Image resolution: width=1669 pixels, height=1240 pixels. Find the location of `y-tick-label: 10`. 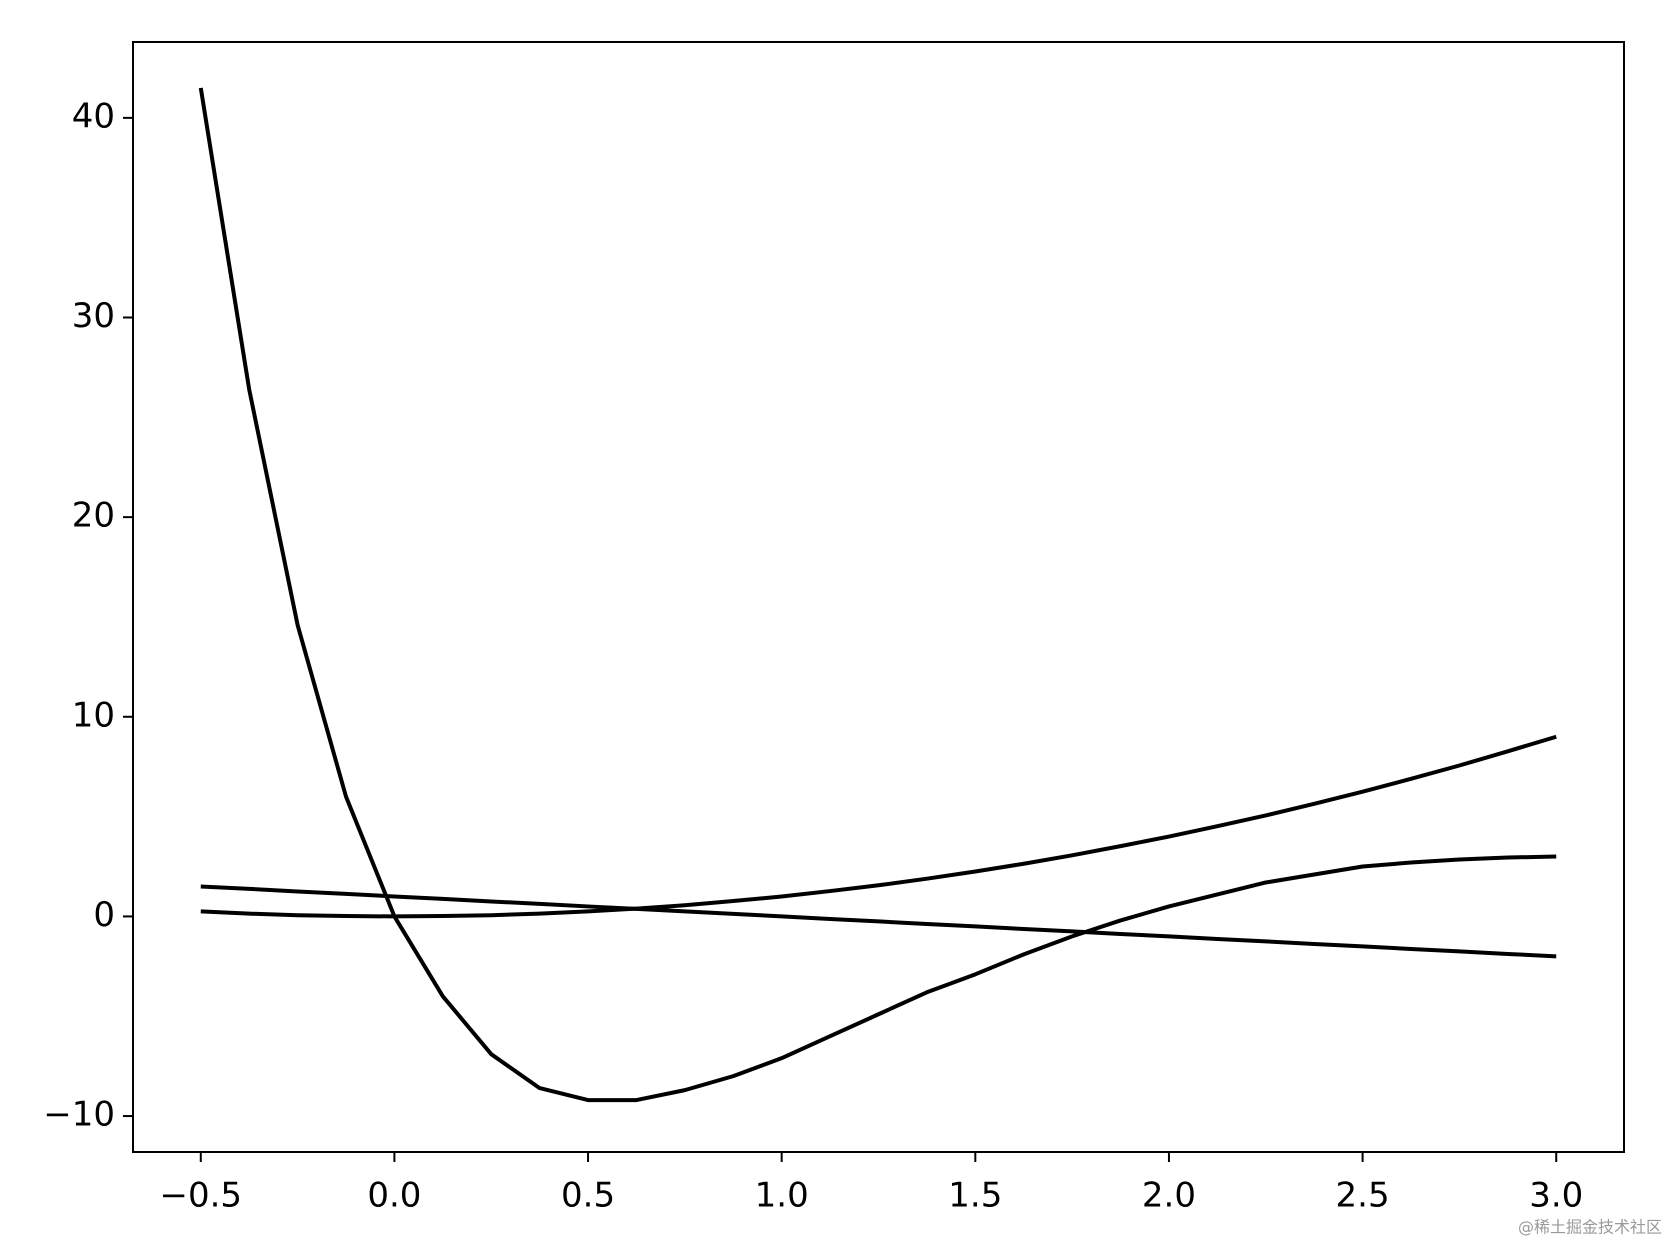

y-tick-label: 10 is located at coordinates (93, 715).